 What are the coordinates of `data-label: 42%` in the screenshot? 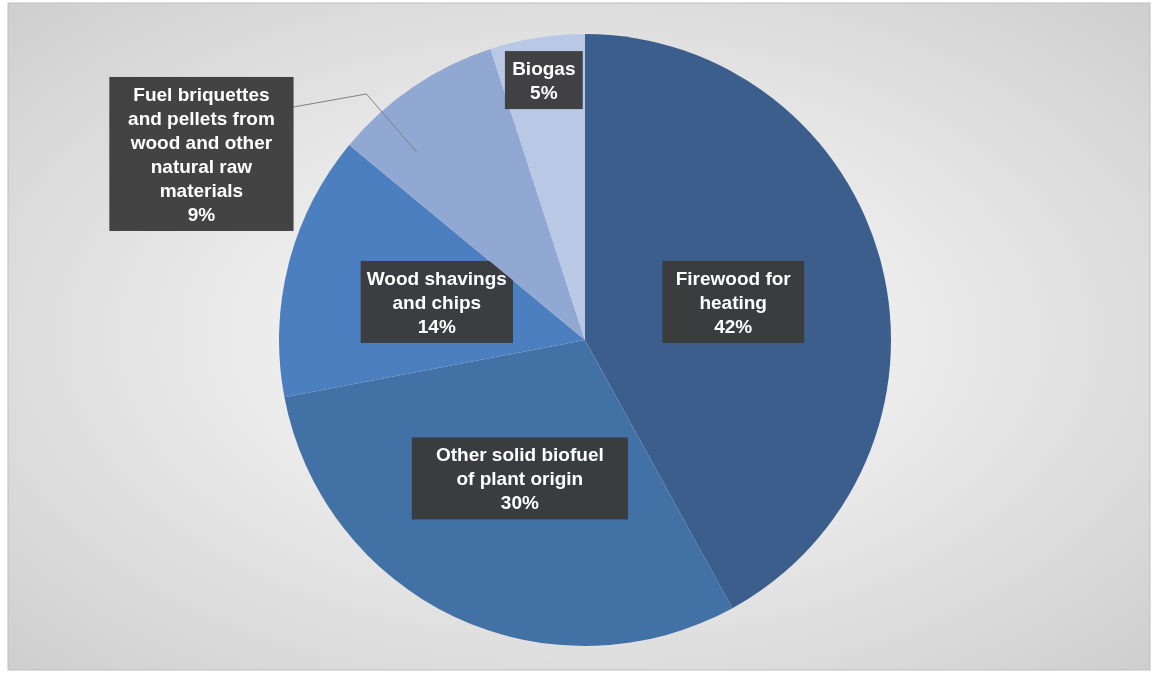 It's located at (733, 326).